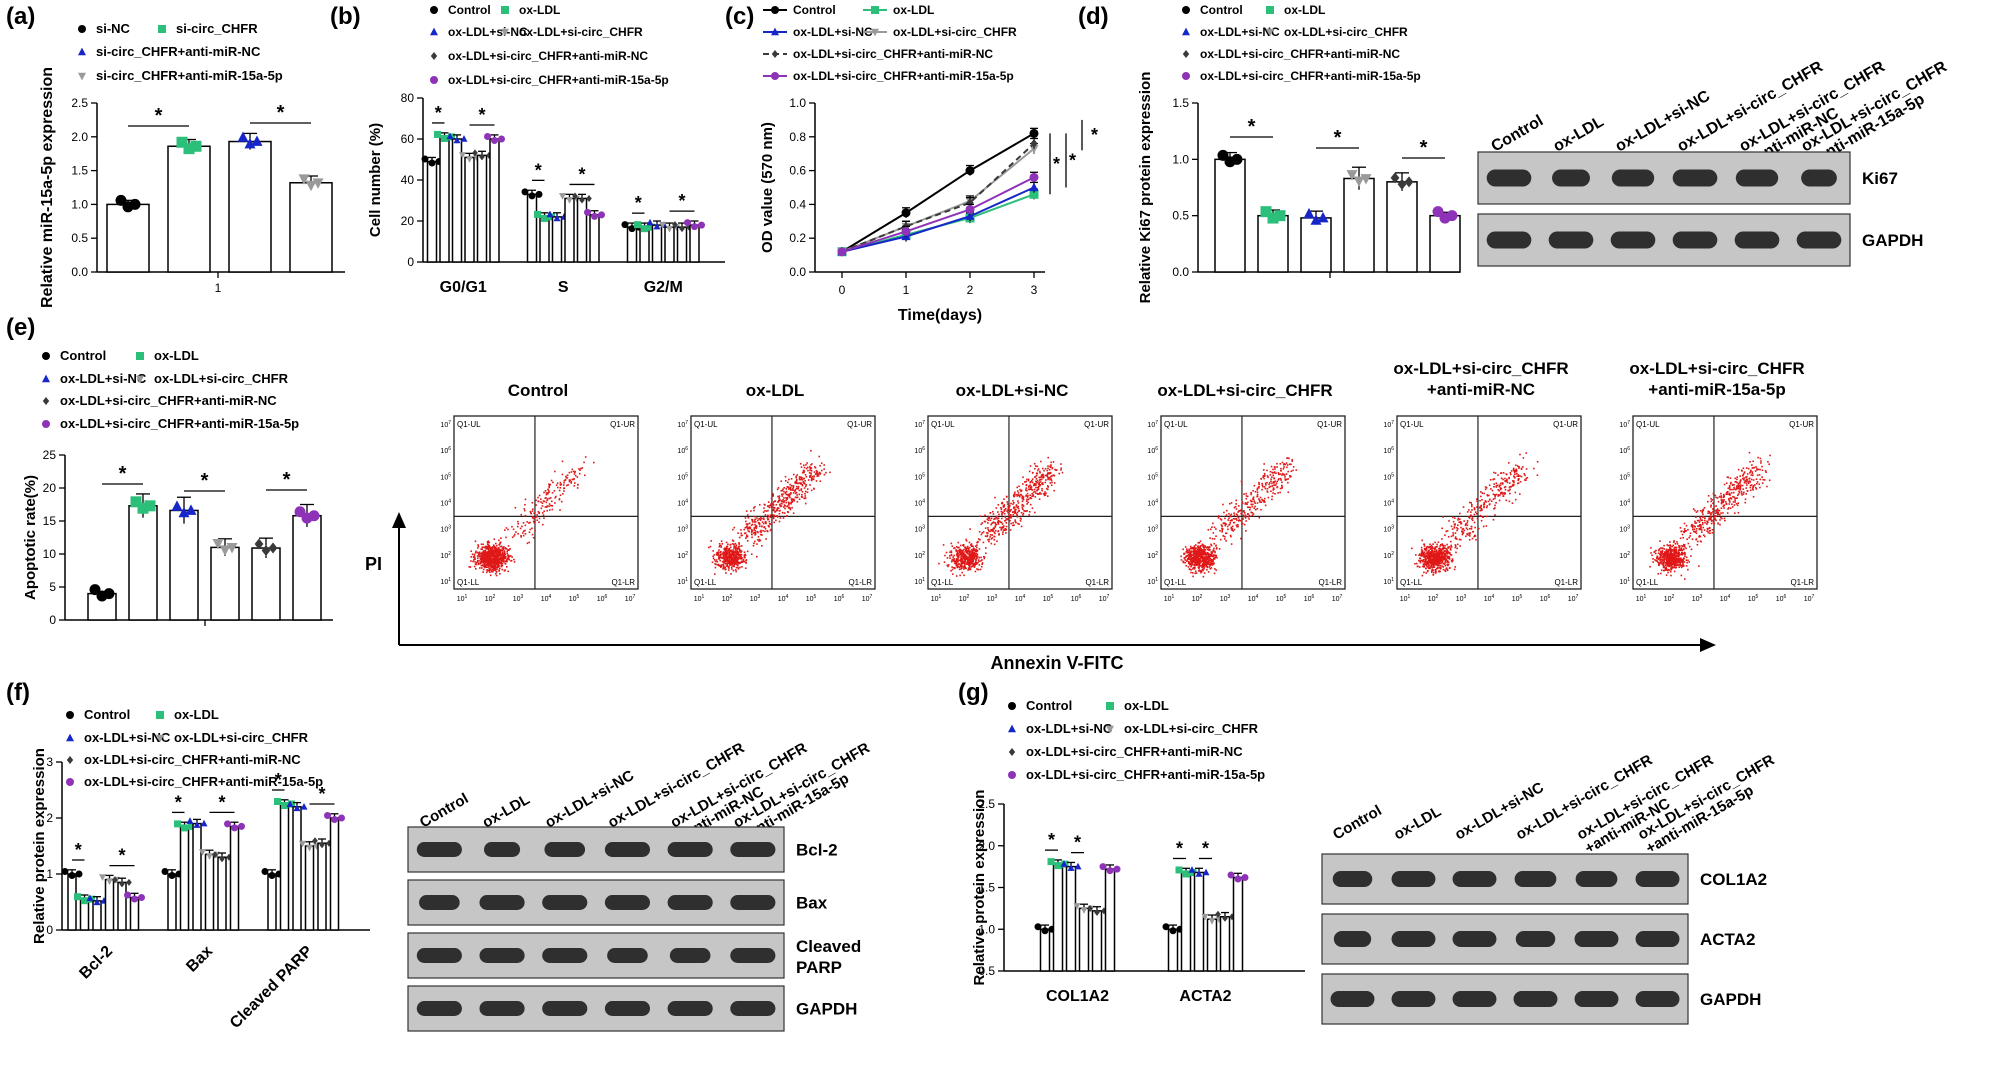 The height and width of the screenshot is (1089, 2000). I want to click on x-tick-label: 10⁷, so click(630, 598).